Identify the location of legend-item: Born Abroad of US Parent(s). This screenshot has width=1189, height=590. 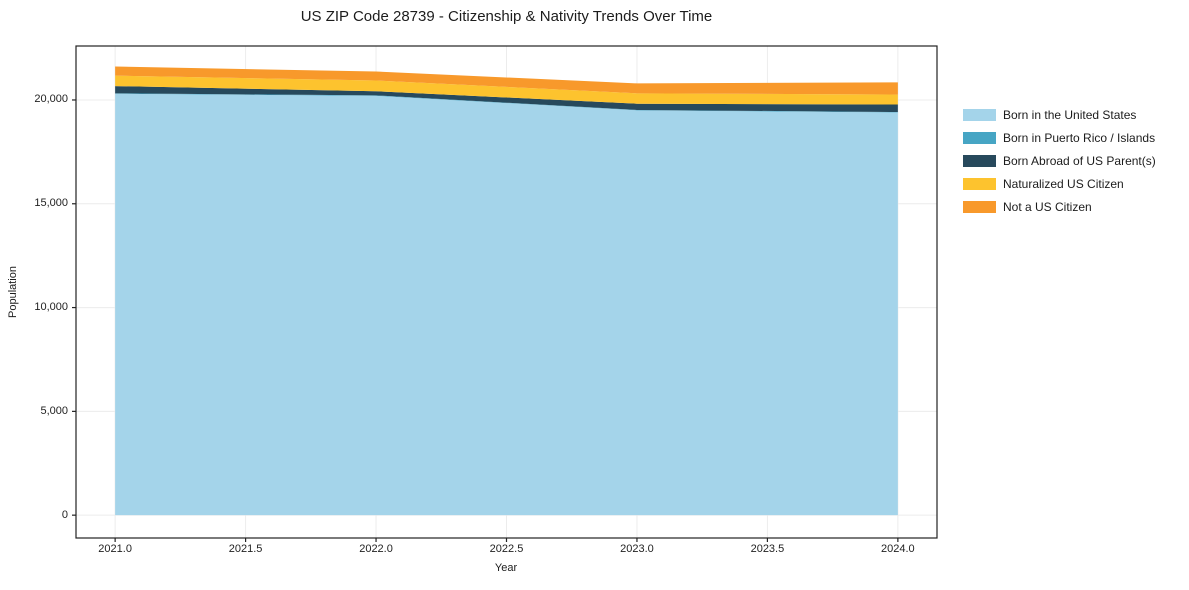
(1059, 161).